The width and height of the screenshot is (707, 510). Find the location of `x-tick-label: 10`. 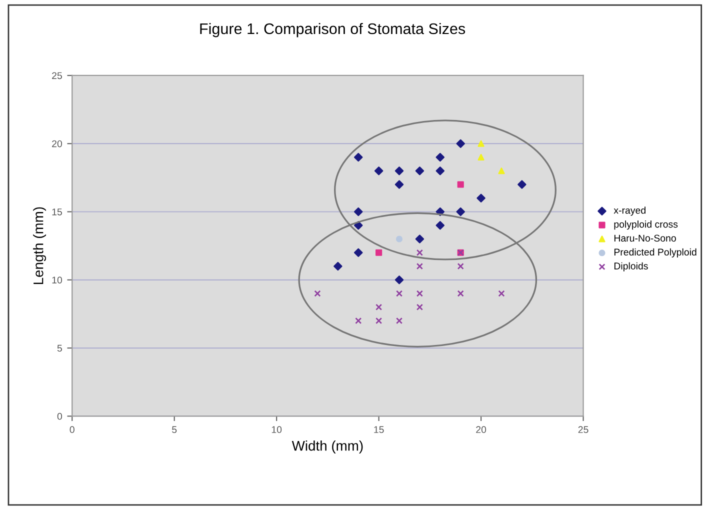

x-tick-label: 10 is located at coordinates (277, 430).